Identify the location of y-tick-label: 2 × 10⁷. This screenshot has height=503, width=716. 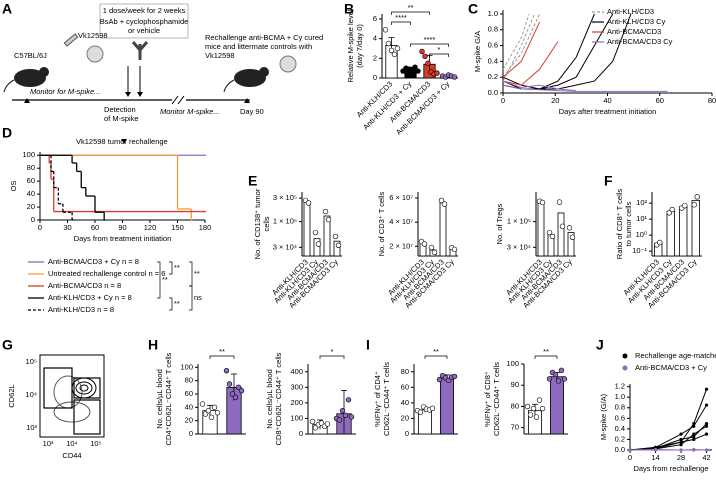
(401, 245).